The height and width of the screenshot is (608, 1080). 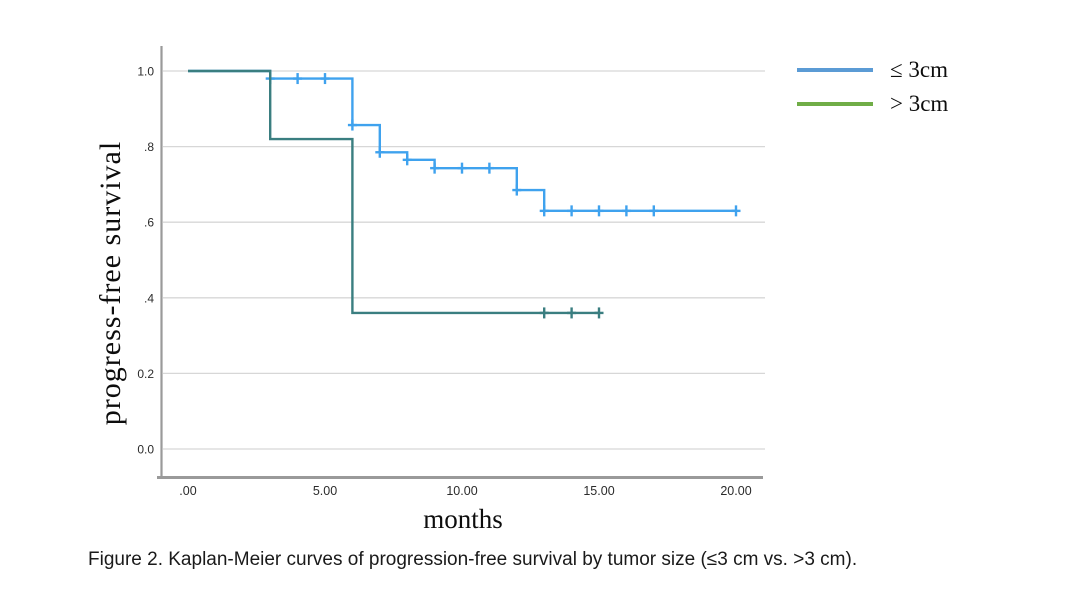 What do you see at coordinates (835, 104) in the screenshot?
I see `legend-line-swatch-green` at bounding box center [835, 104].